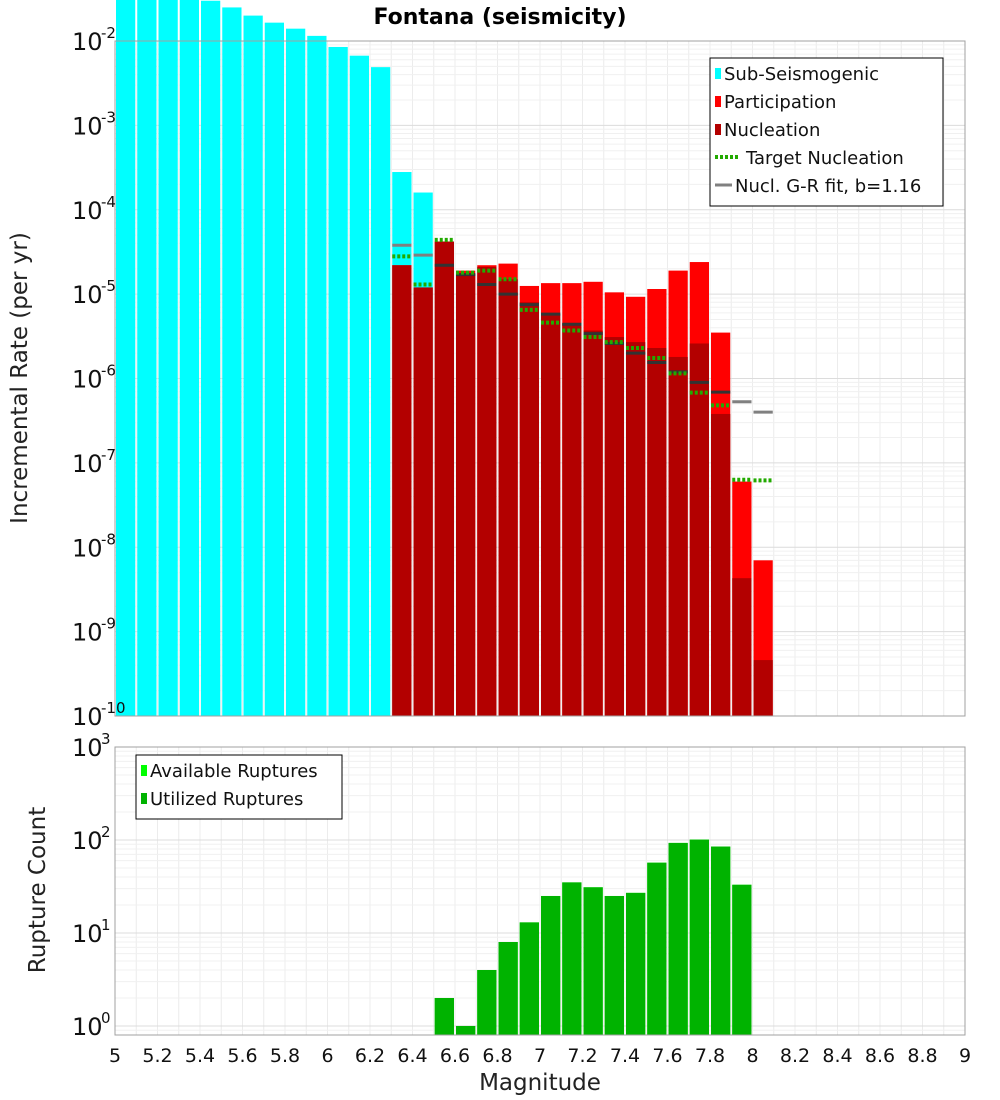  Describe the element at coordinates (106, 1018) in the screenshot. I see `y-tick-exponent: 0` at that location.